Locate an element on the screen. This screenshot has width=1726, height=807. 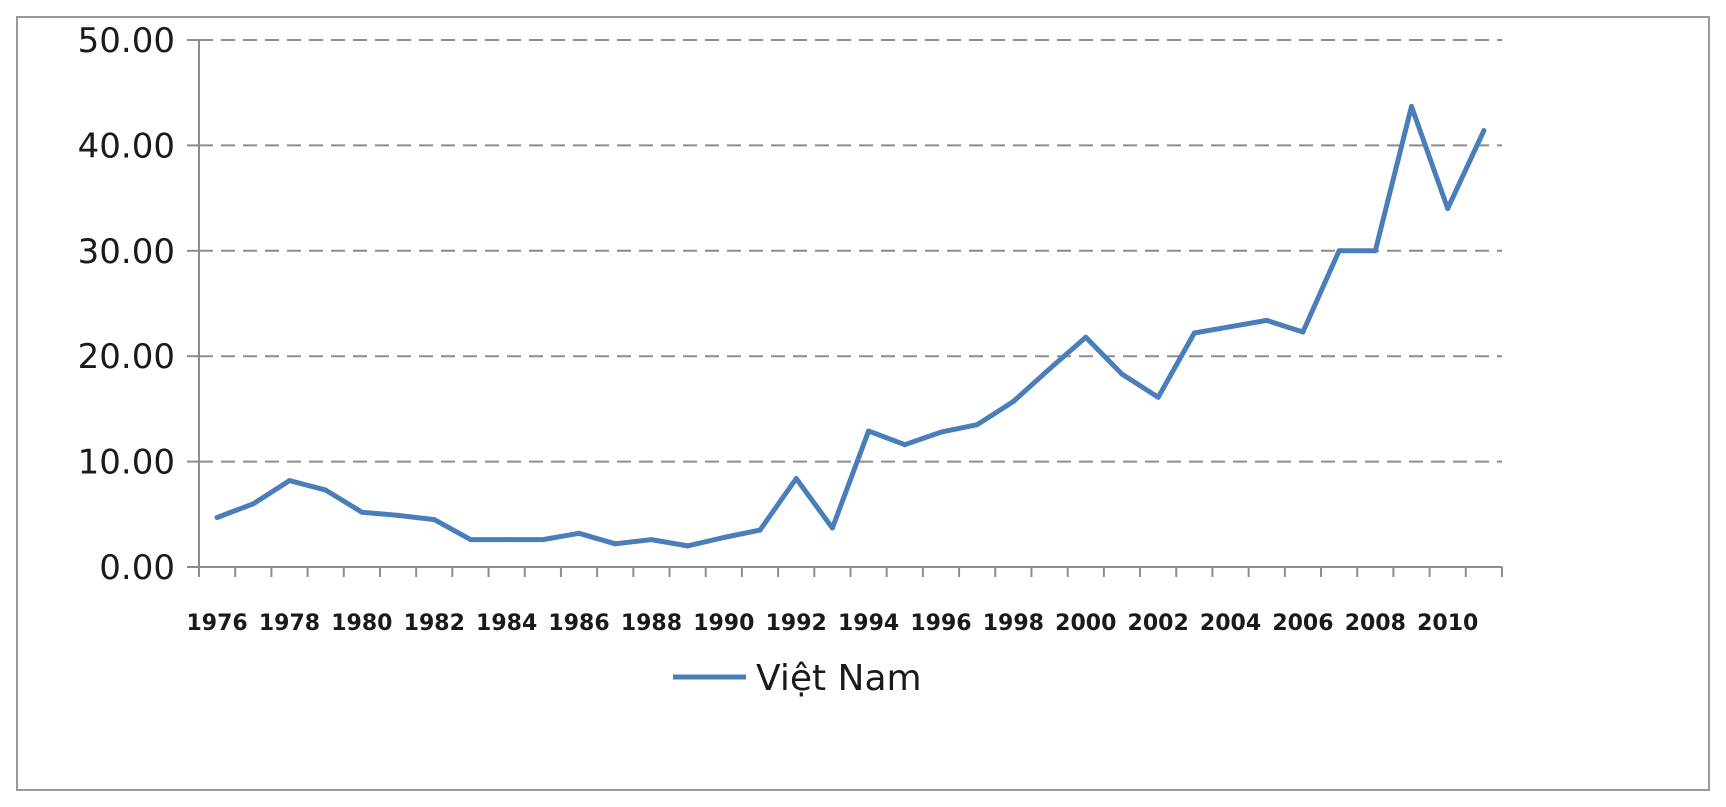
x-tick-label: 1976 is located at coordinates (216, 623).